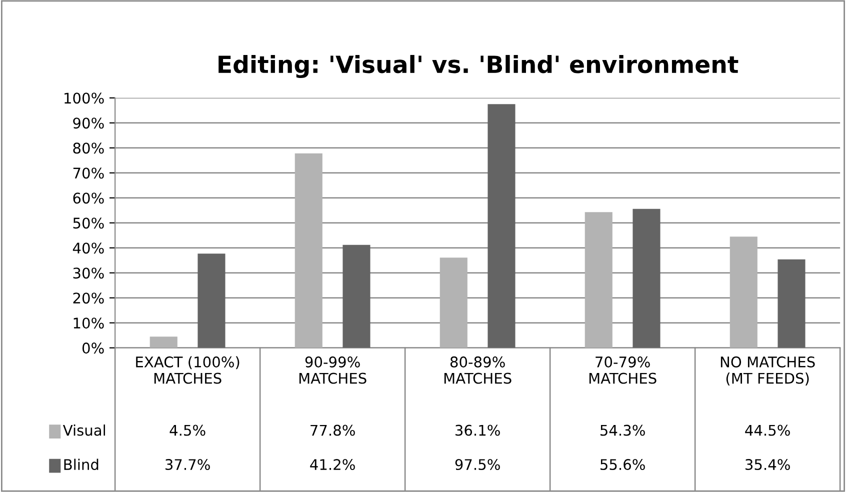  I want to click on y-tick-label: 80%, so click(88, 148).